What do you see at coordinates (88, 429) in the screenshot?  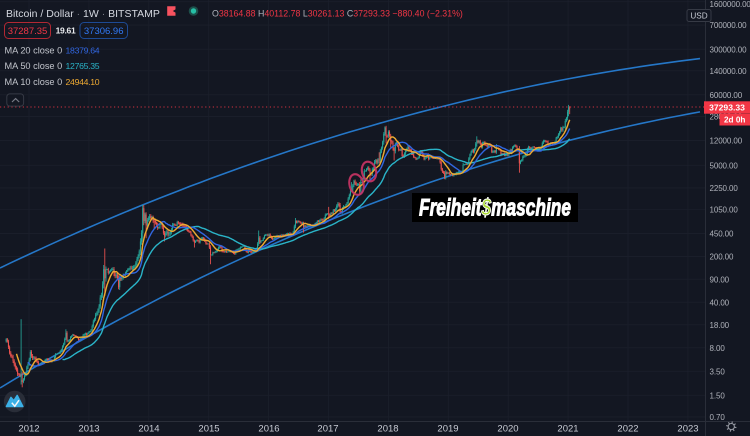 I see `svg-text: 2013` at bounding box center [88, 429].